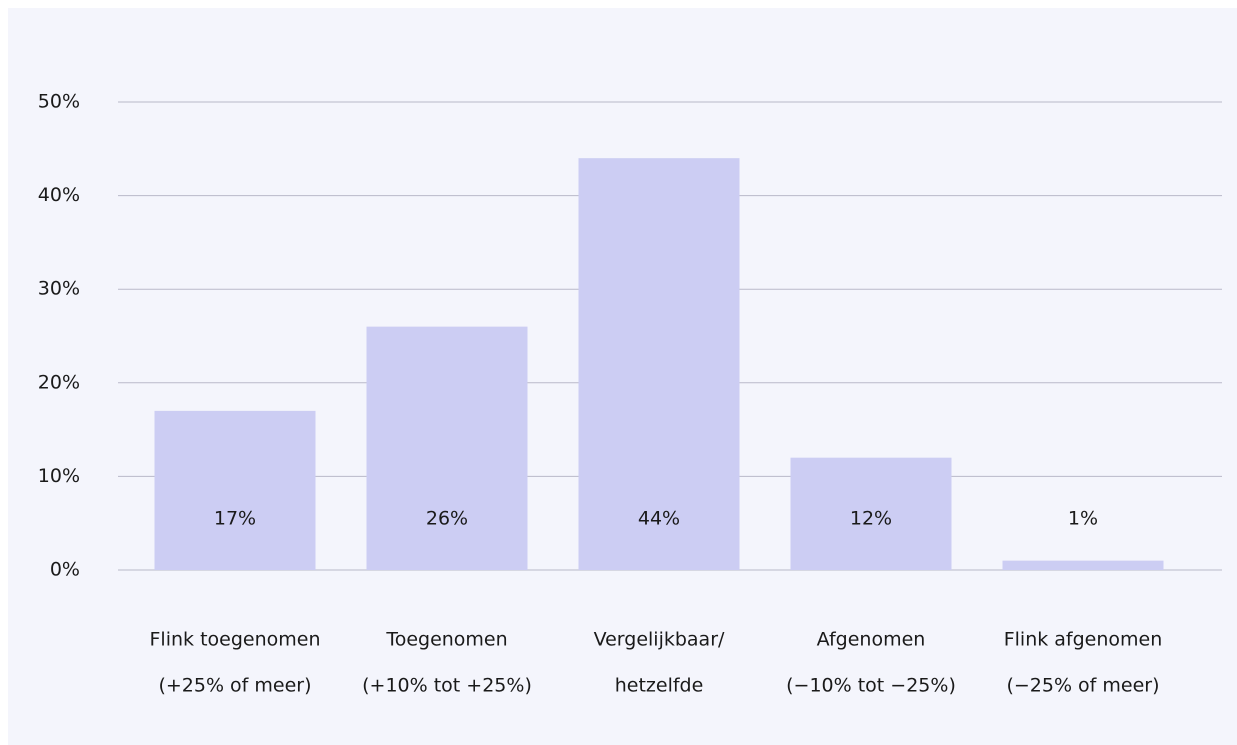 The height and width of the screenshot is (745, 1237). What do you see at coordinates (446, 640) in the screenshot?
I see `x-tick-label: Toegenomen` at bounding box center [446, 640].